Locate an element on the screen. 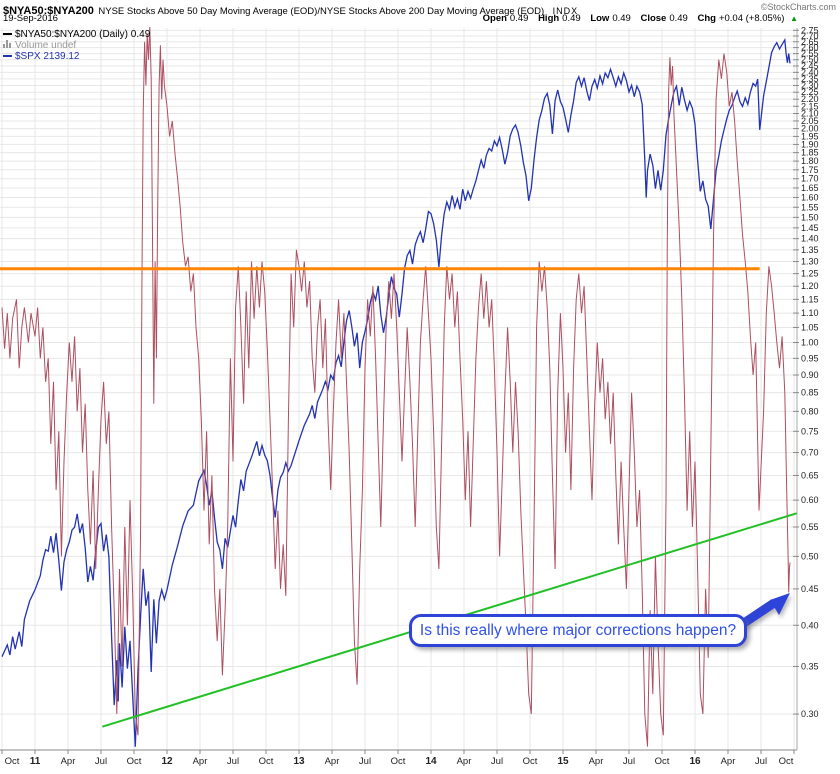  up-triangle-icon: ▲ is located at coordinates (794, 18).